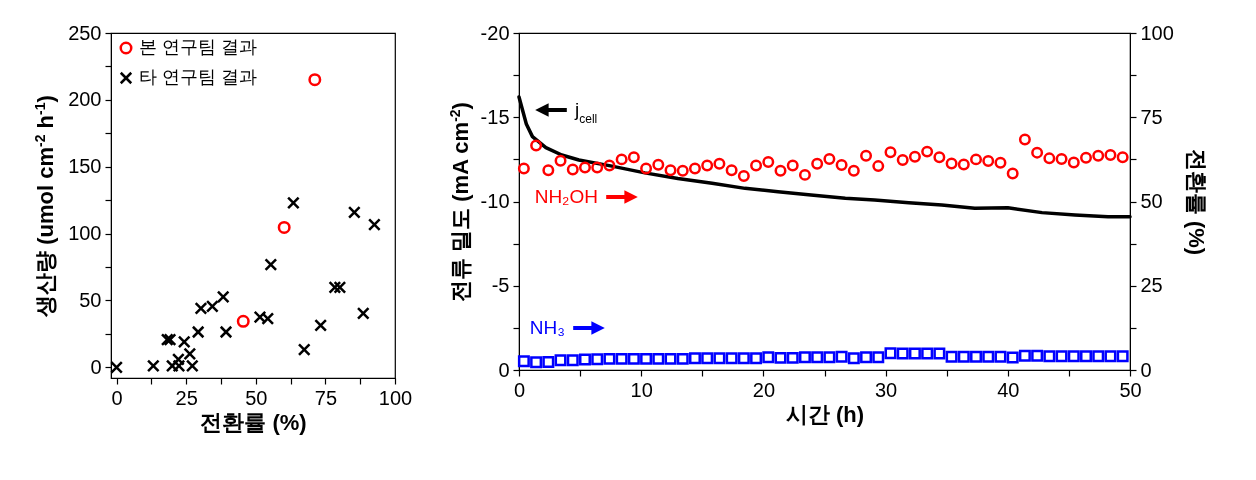 The width and height of the screenshot is (1256, 480). Describe the element at coordinates (586, 112) in the screenshot. I see `annotation: j$_{cell}$` at that location.